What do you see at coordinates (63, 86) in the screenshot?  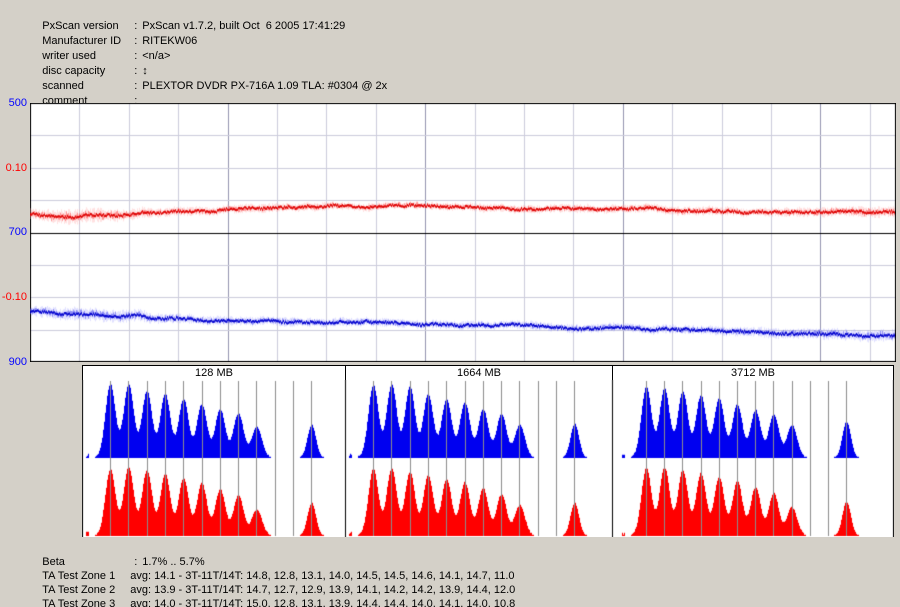 I see `metadata-label: scanned` at bounding box center [63, 86].